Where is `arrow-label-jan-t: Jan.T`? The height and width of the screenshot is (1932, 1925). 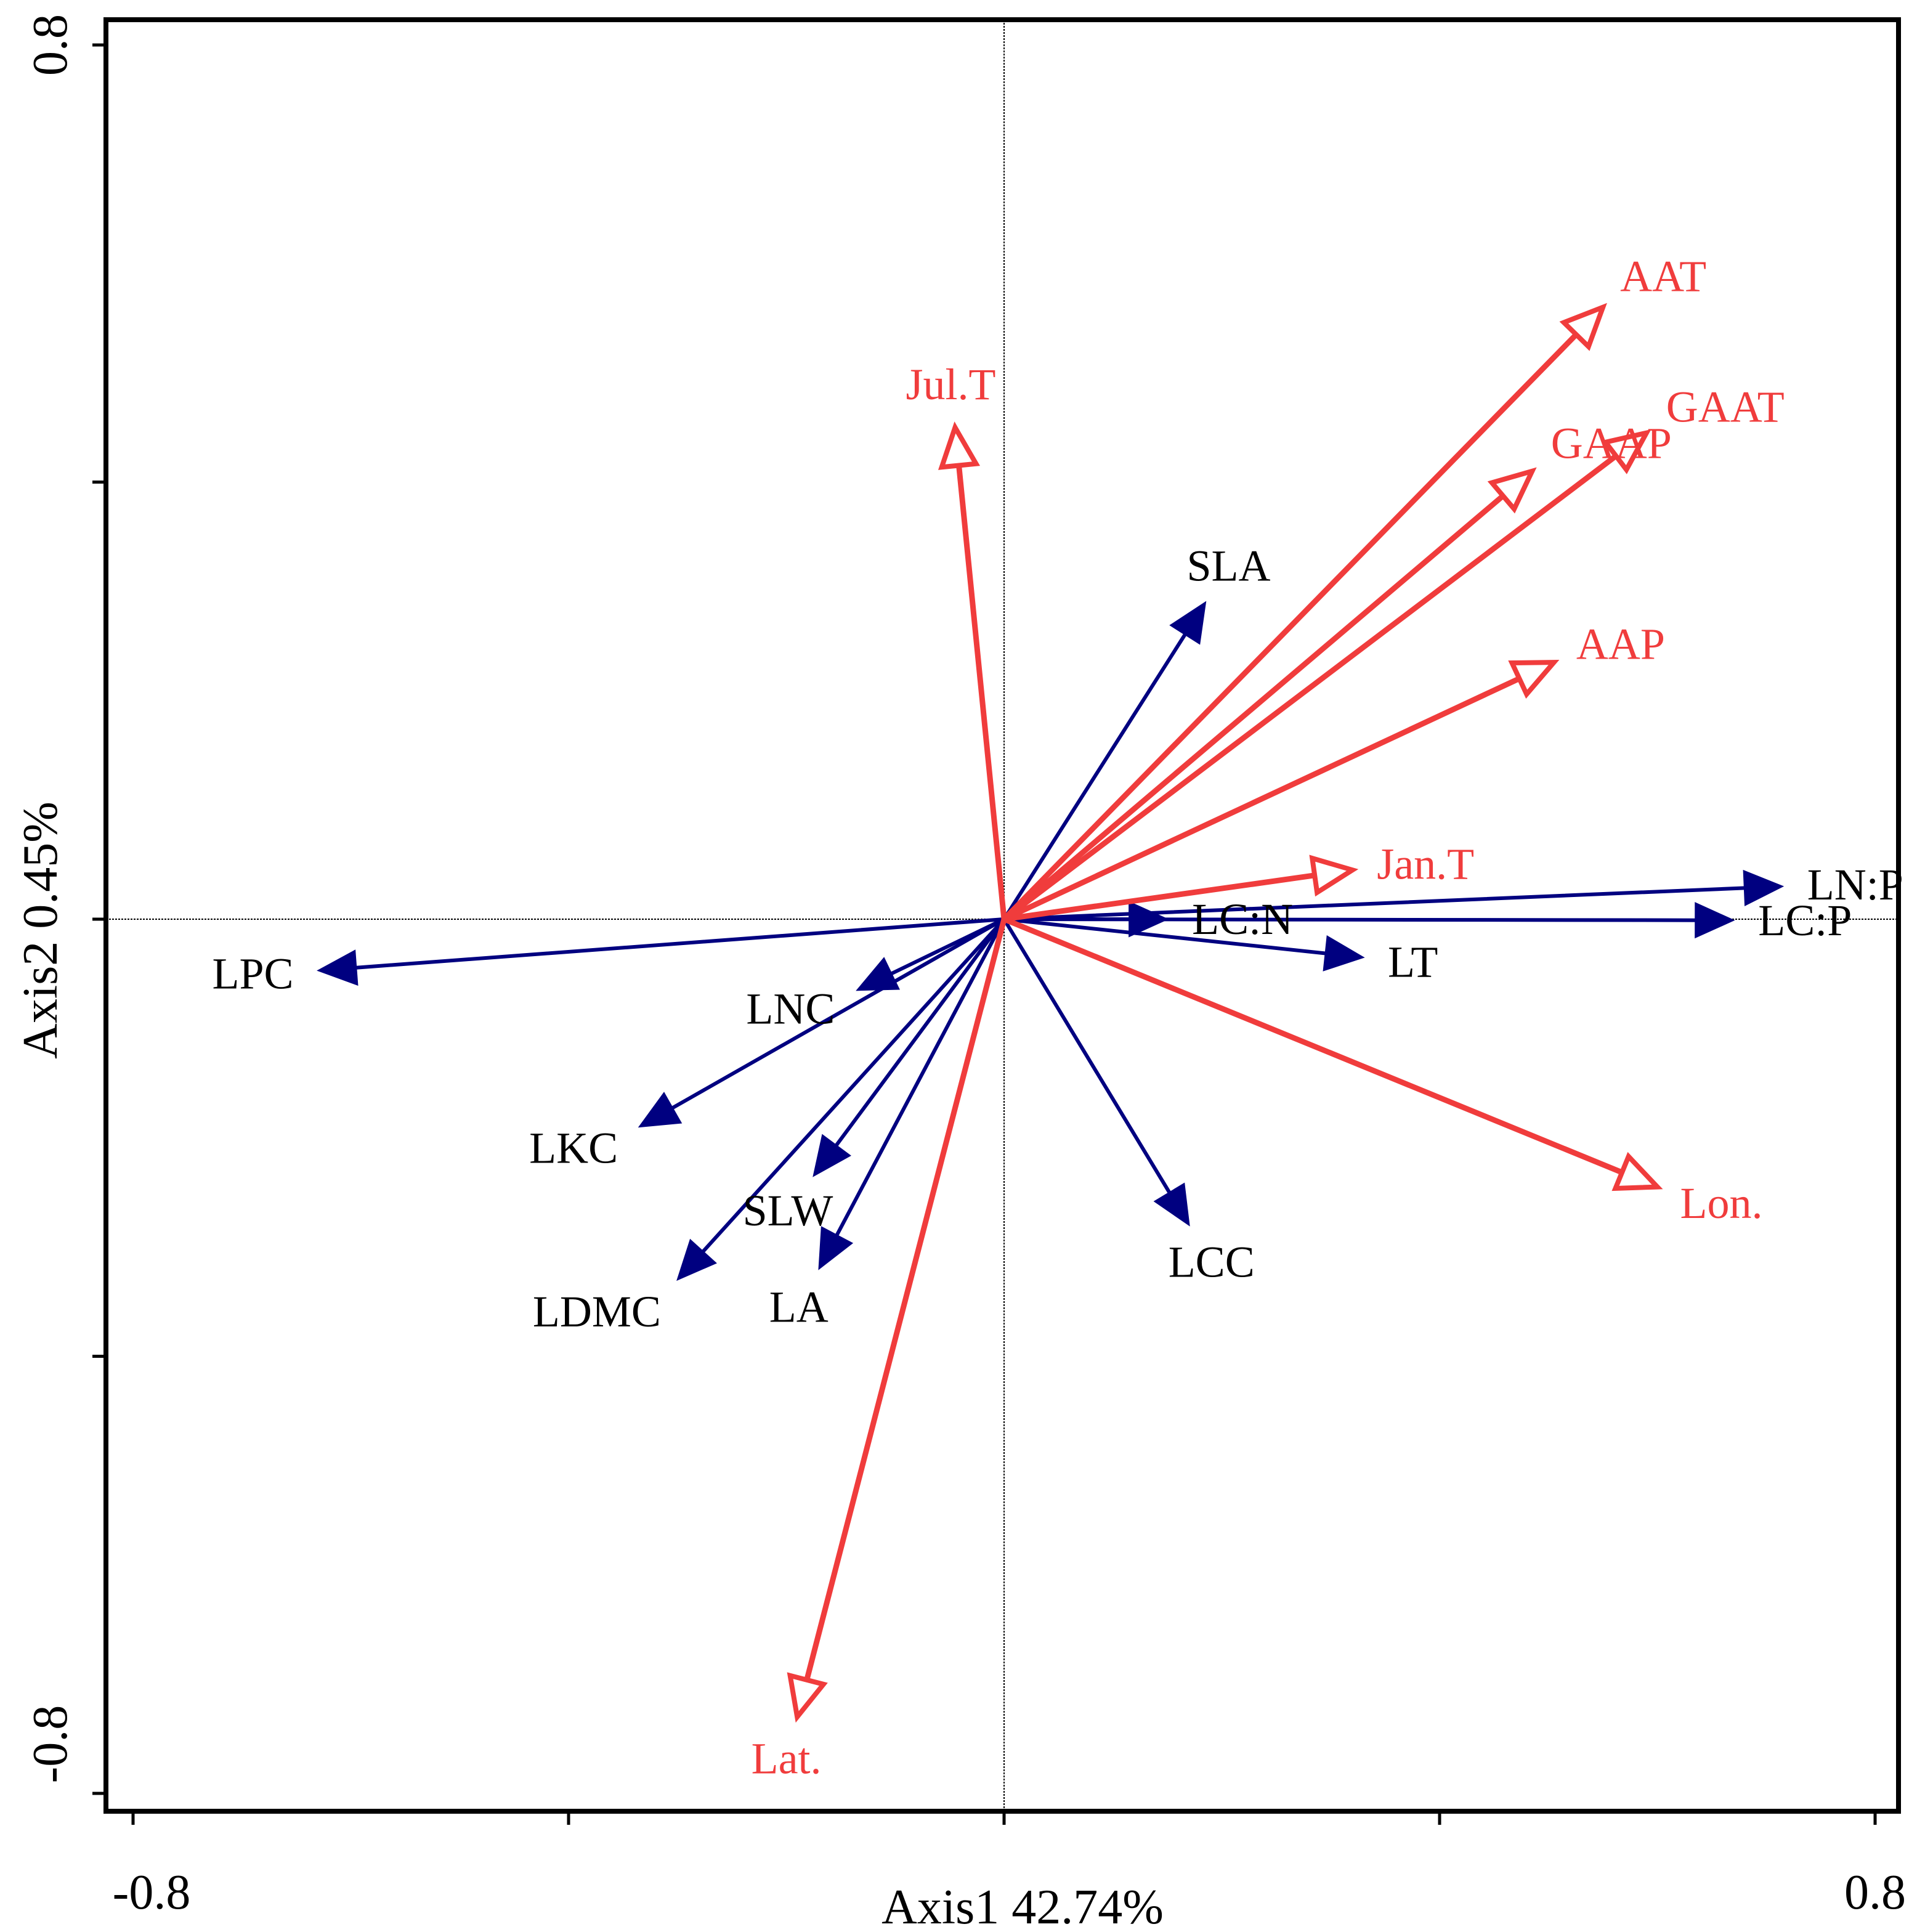 arrow-label-jan-t: Jan.T is located at coordinates (1425, 864).